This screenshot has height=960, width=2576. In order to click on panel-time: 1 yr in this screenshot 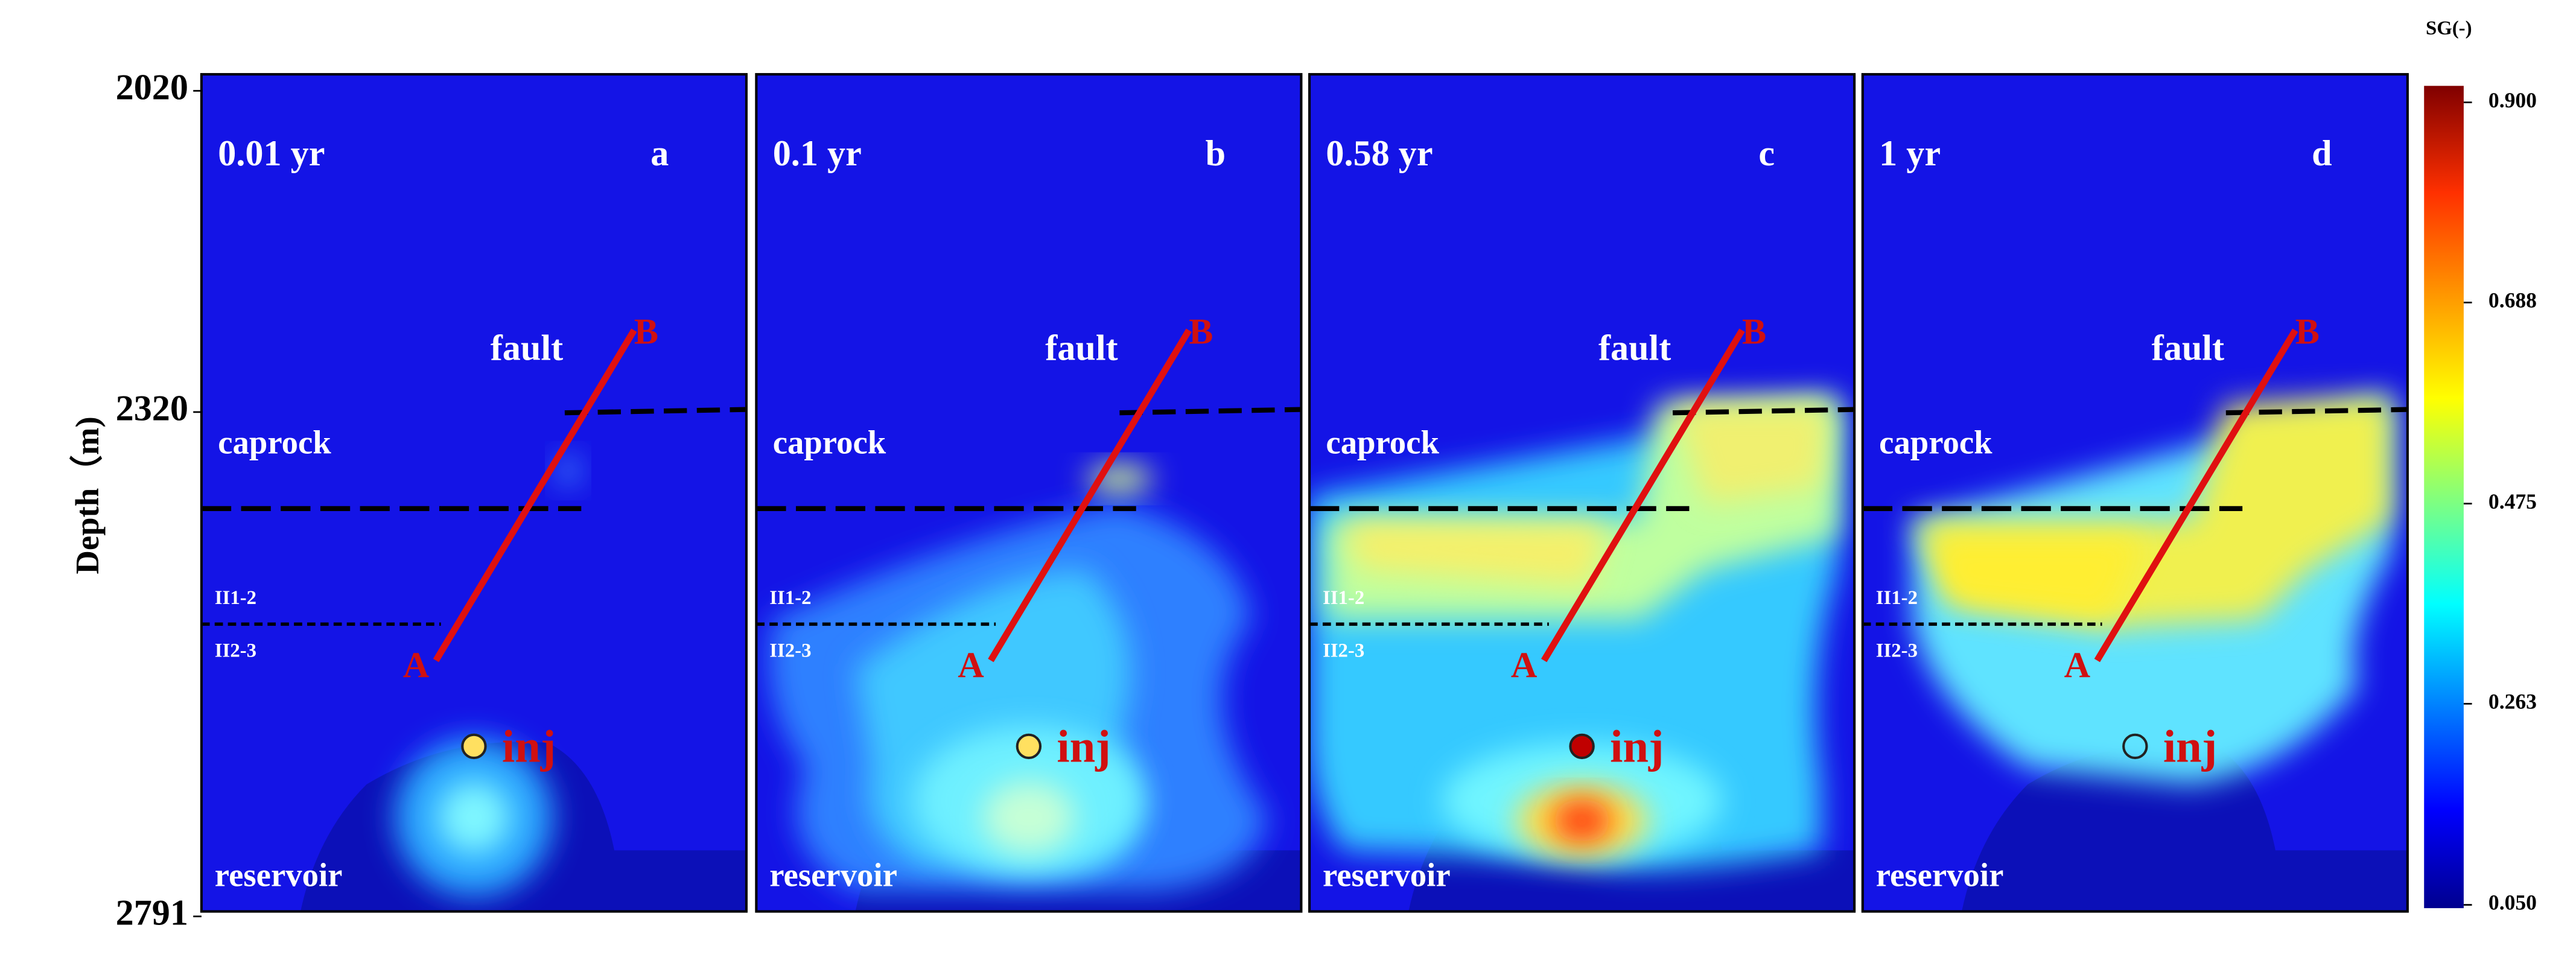, I will do `click(1910, 153)`.